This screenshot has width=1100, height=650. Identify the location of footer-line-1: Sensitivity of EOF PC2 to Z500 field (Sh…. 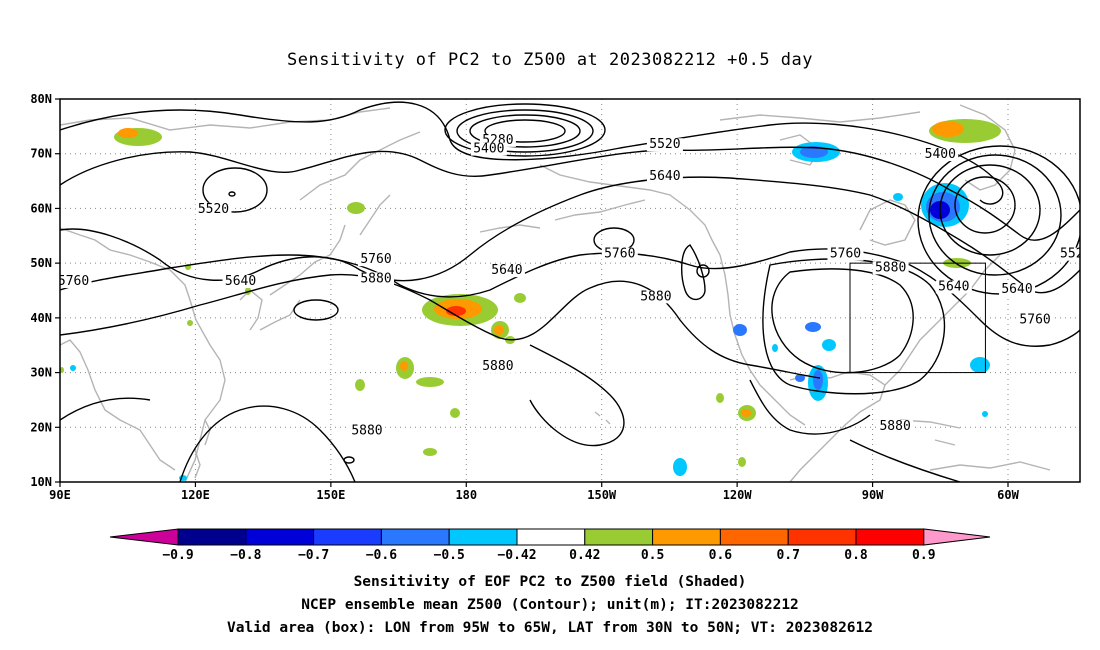
(550, 582).